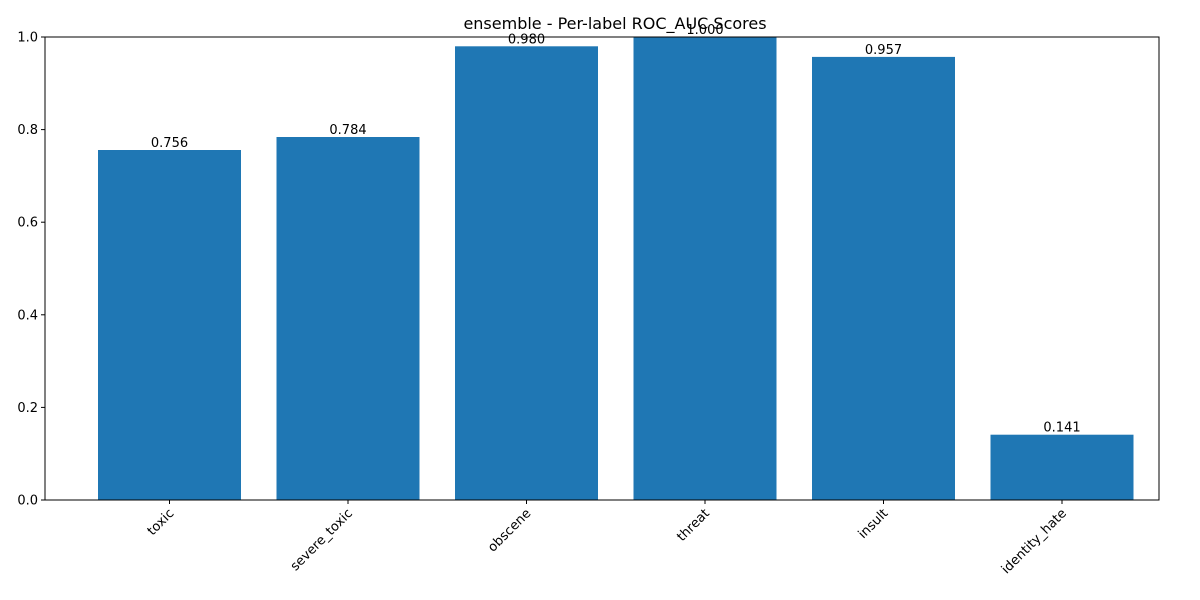  What do you see at coordinates (322, 540) in the screenshot?
I see `x-tick-label: severe_toxic` at bounding box center [322, 540].